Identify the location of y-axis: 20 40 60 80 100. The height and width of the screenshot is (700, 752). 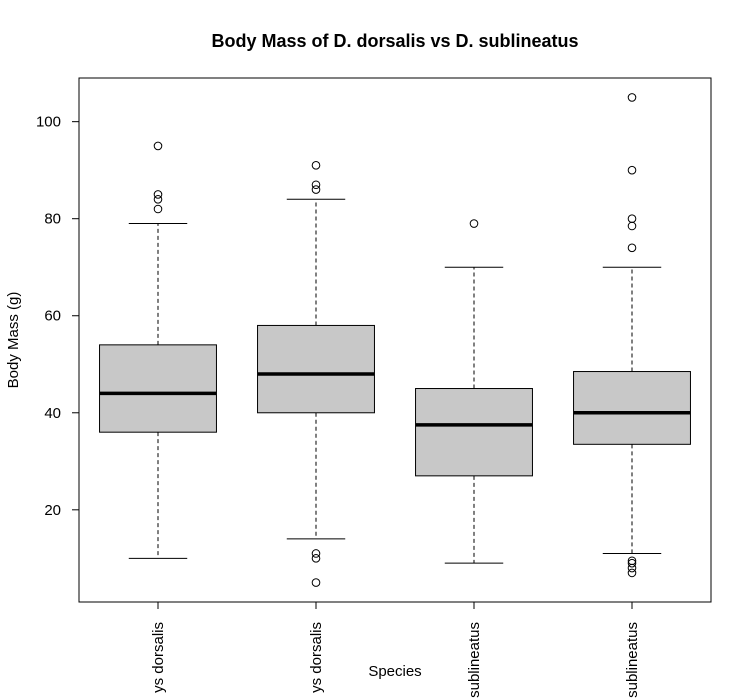
(57, 316).